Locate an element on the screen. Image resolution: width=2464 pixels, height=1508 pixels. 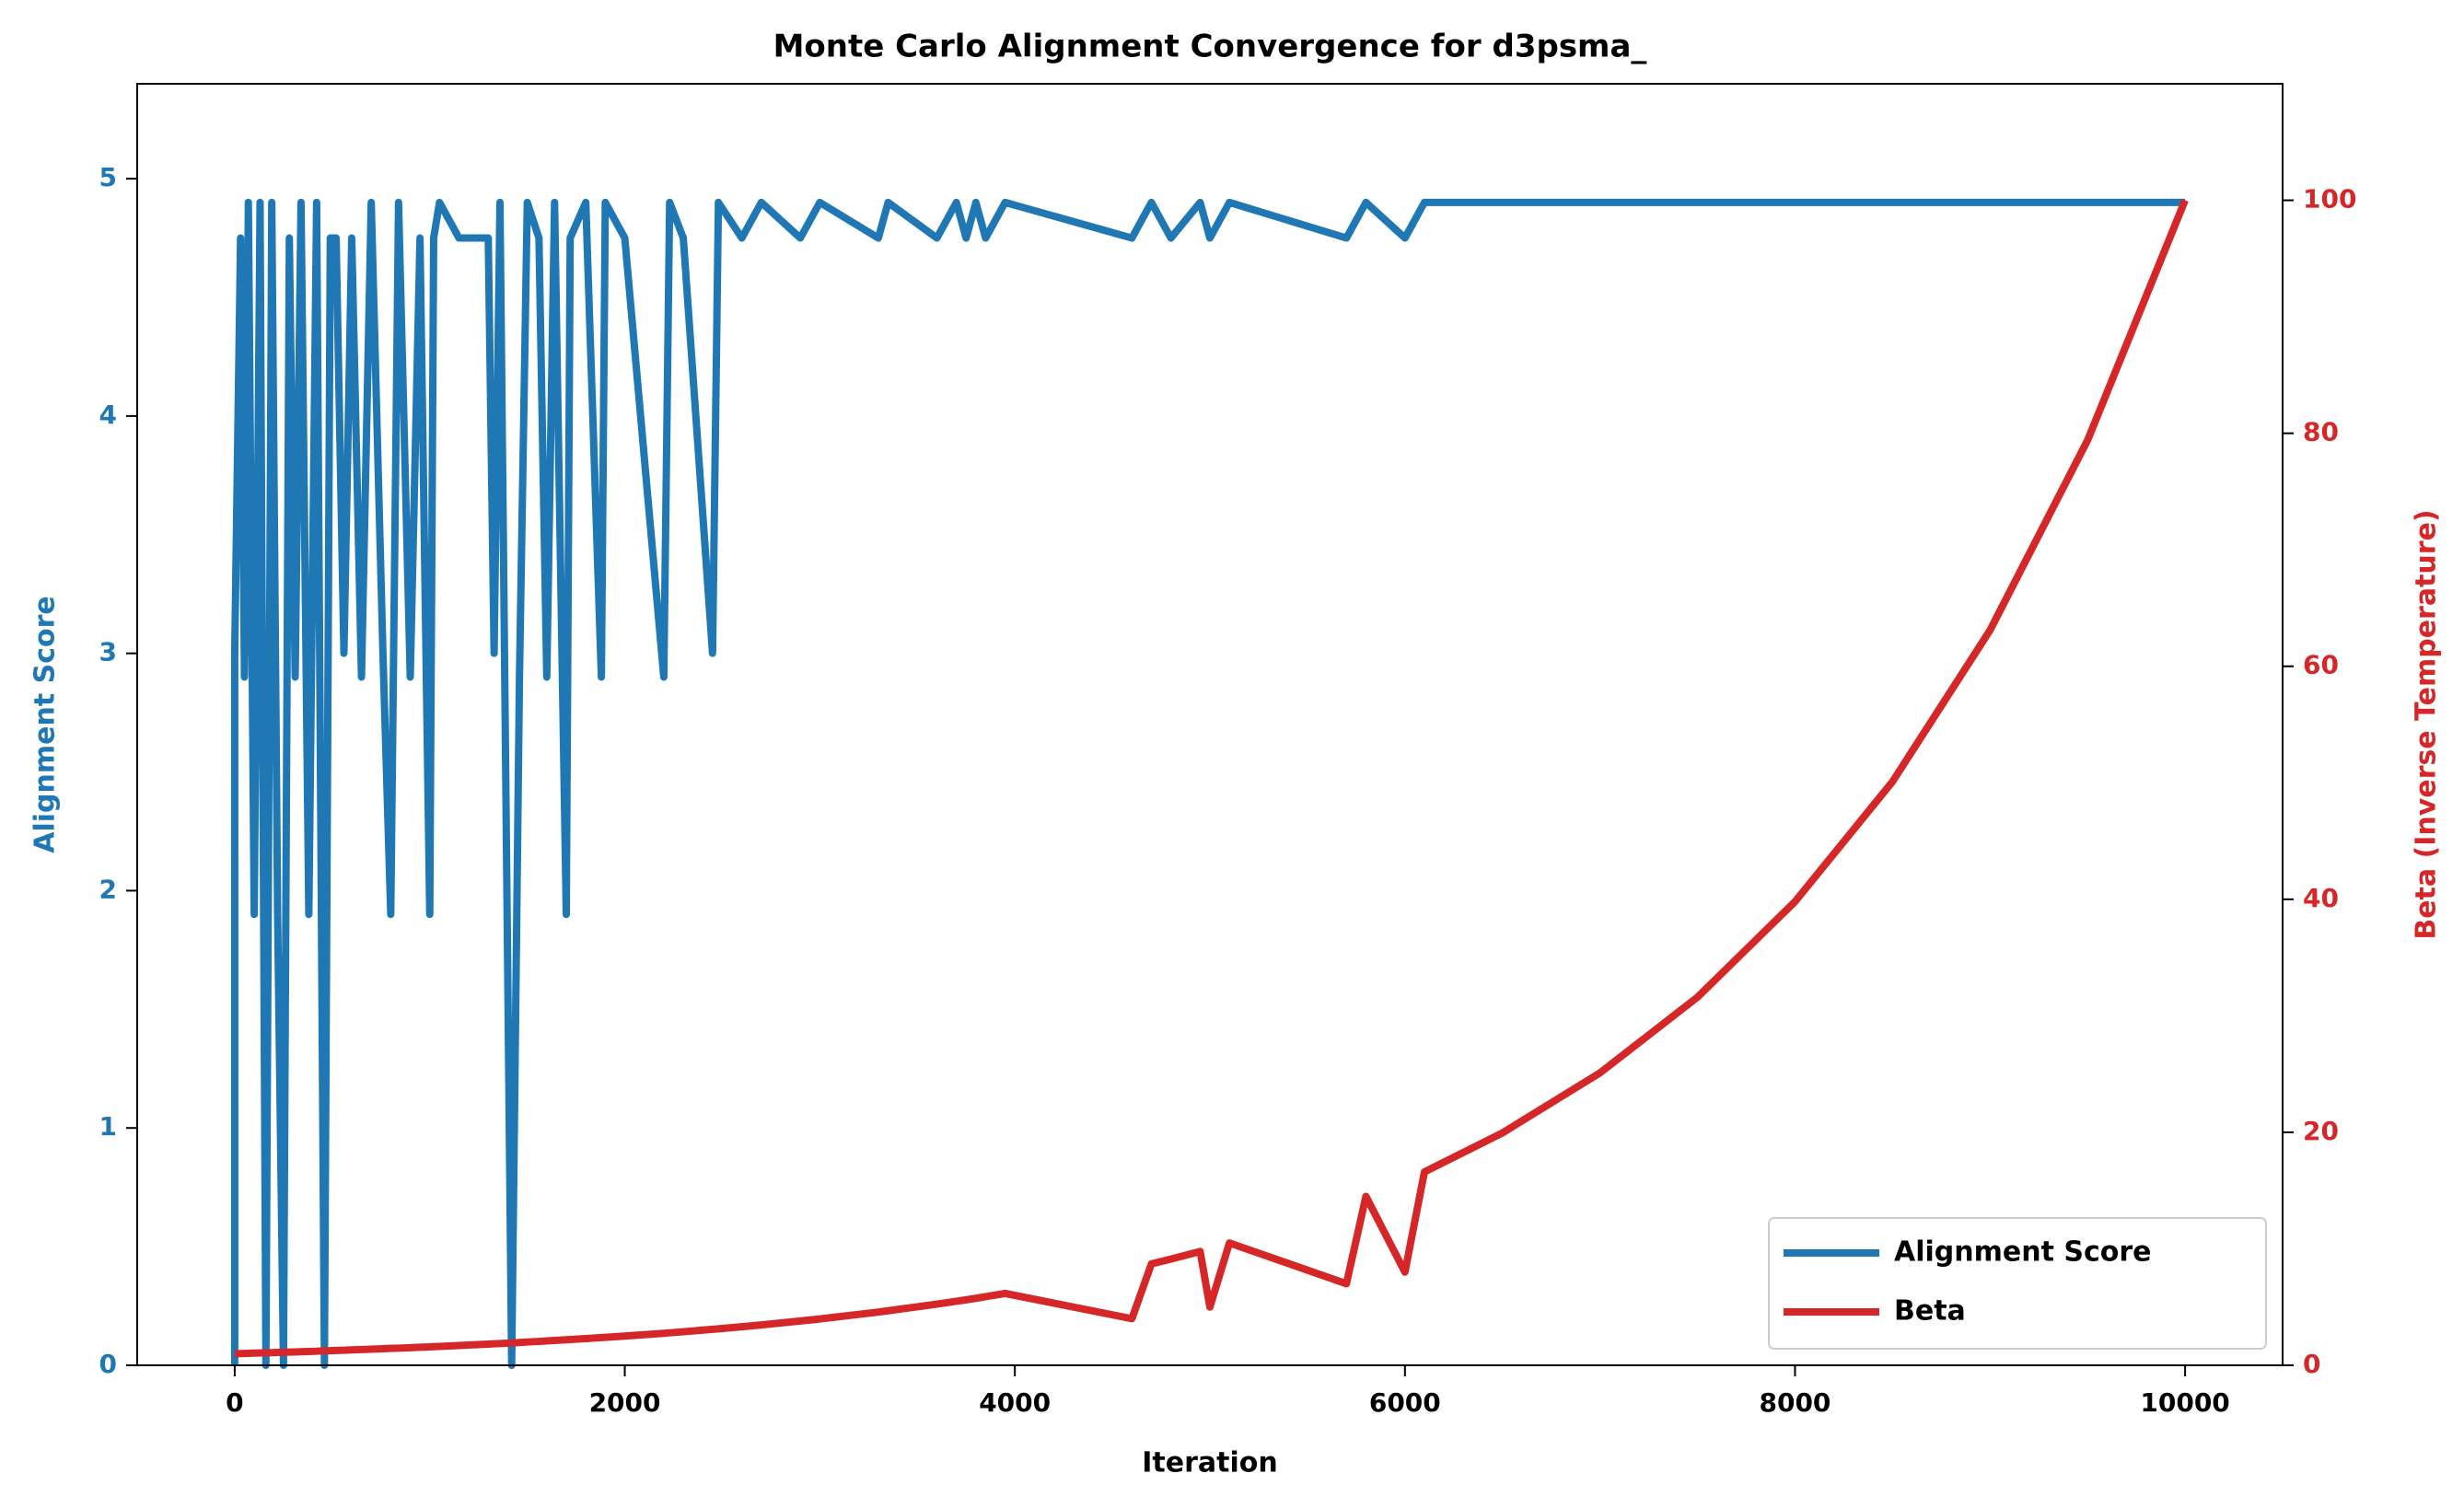
y-tick-label: 3 is located at coordinates (108, 652).